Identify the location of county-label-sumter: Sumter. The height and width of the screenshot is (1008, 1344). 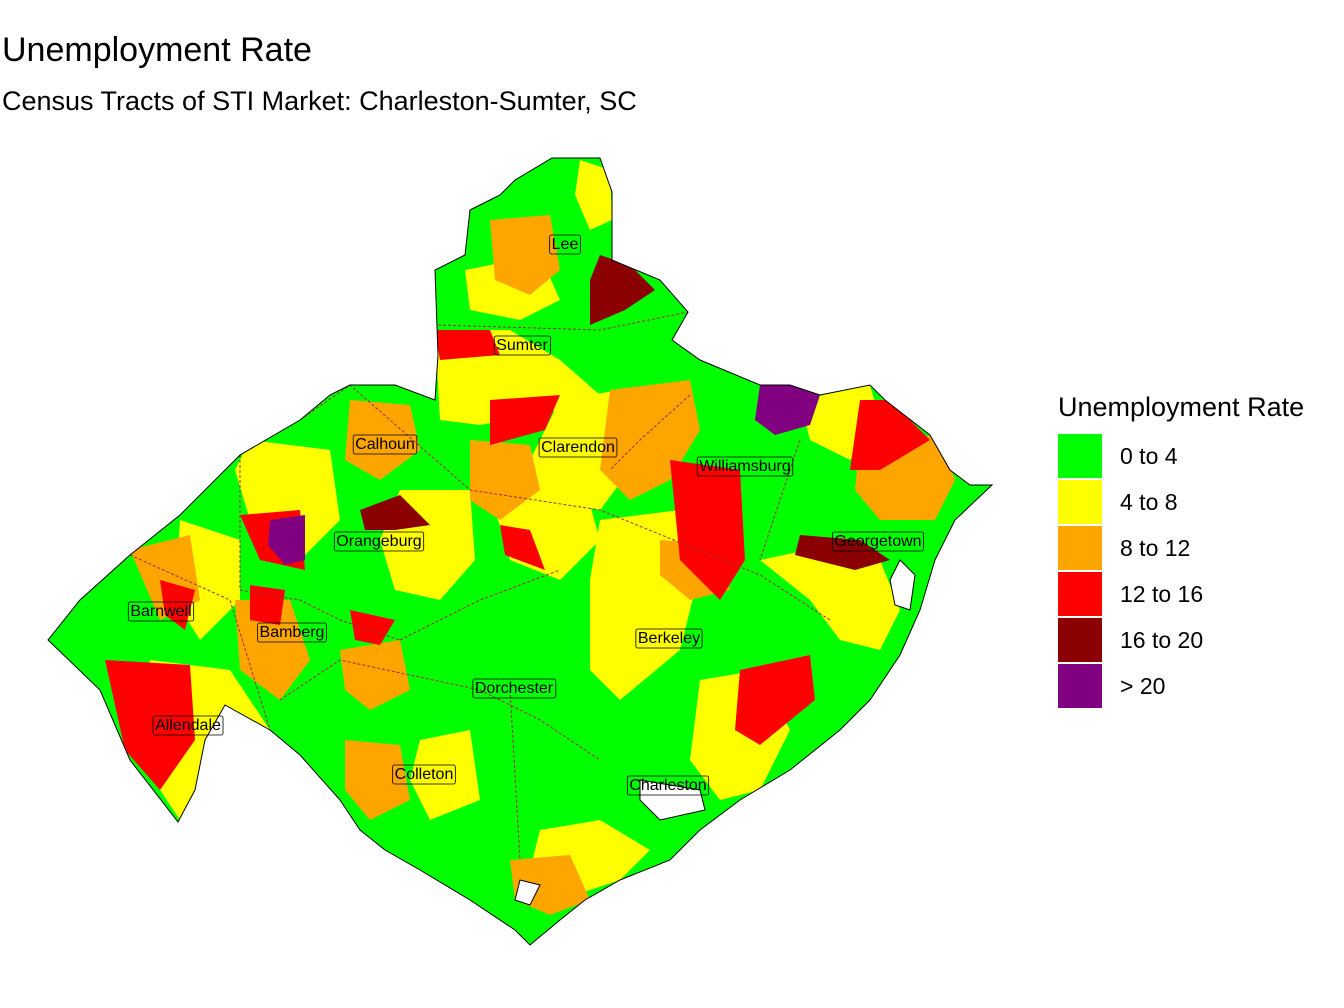
(522, 345).